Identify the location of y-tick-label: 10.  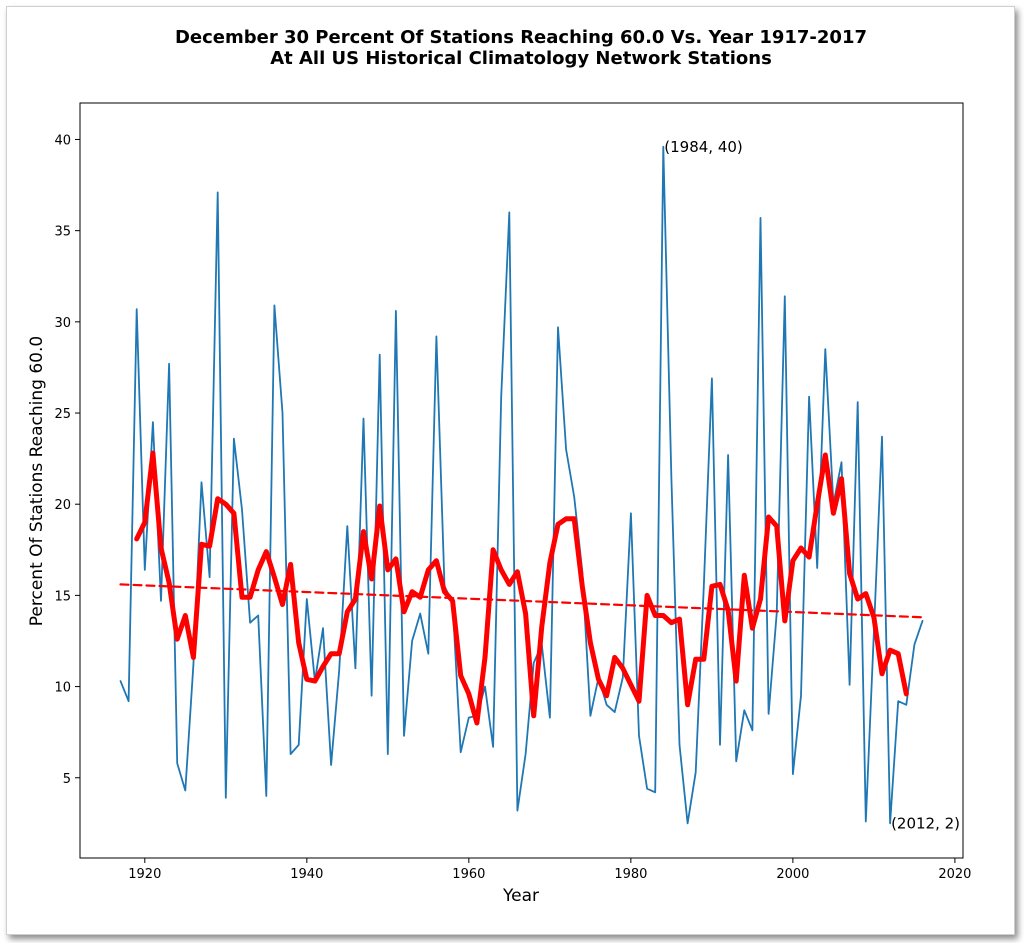
(62, 688).